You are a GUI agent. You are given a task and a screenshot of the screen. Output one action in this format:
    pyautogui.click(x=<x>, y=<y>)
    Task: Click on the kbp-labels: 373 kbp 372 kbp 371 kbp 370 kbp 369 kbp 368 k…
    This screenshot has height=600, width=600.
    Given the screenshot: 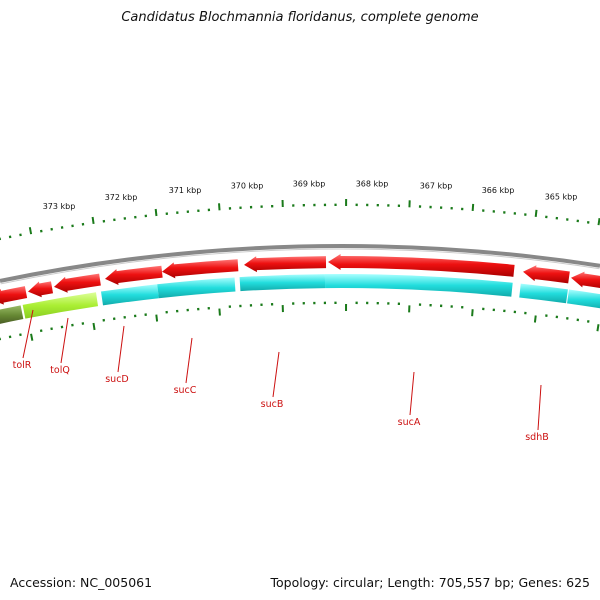 What is the action you would take?
    pyautogui.click(x=310, y=195)
    